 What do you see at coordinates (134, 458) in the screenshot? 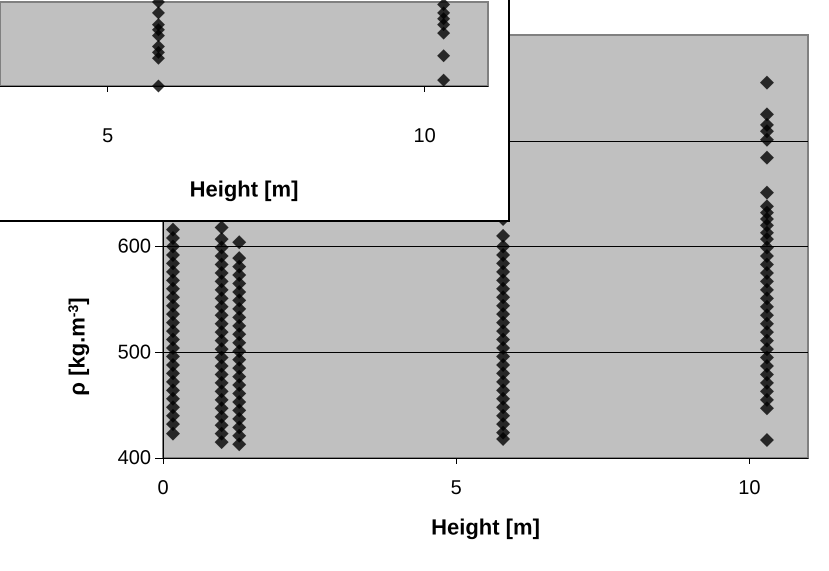
I see `y-tick-label: 400` at bounding box center [134, 458].